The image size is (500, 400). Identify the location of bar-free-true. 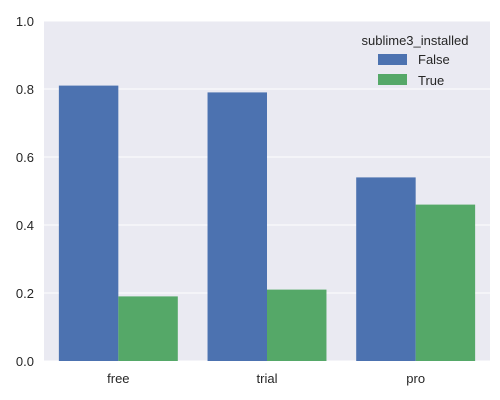
(148, 328).